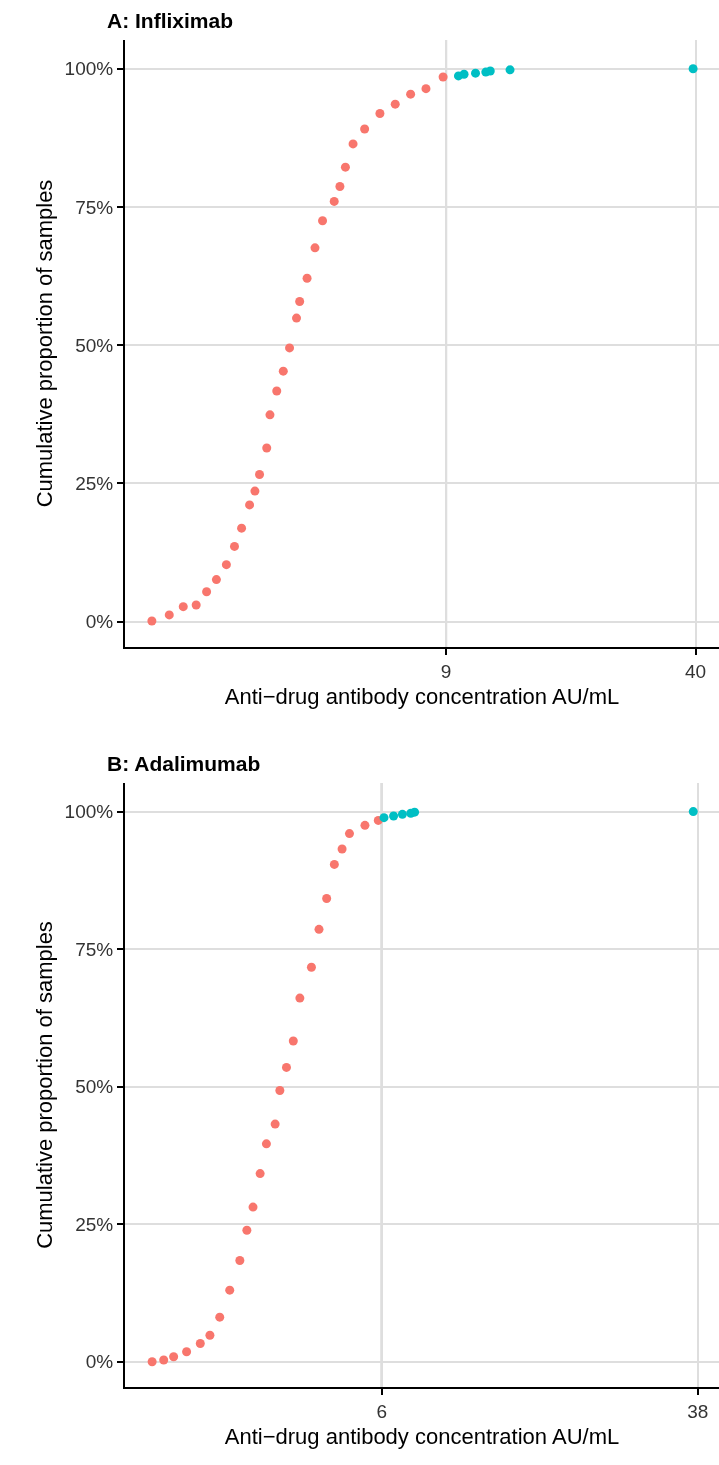 The width and height of the screenshot is (719, 1465). I want to click on x-tick-label: 6, so click(382, 1411).